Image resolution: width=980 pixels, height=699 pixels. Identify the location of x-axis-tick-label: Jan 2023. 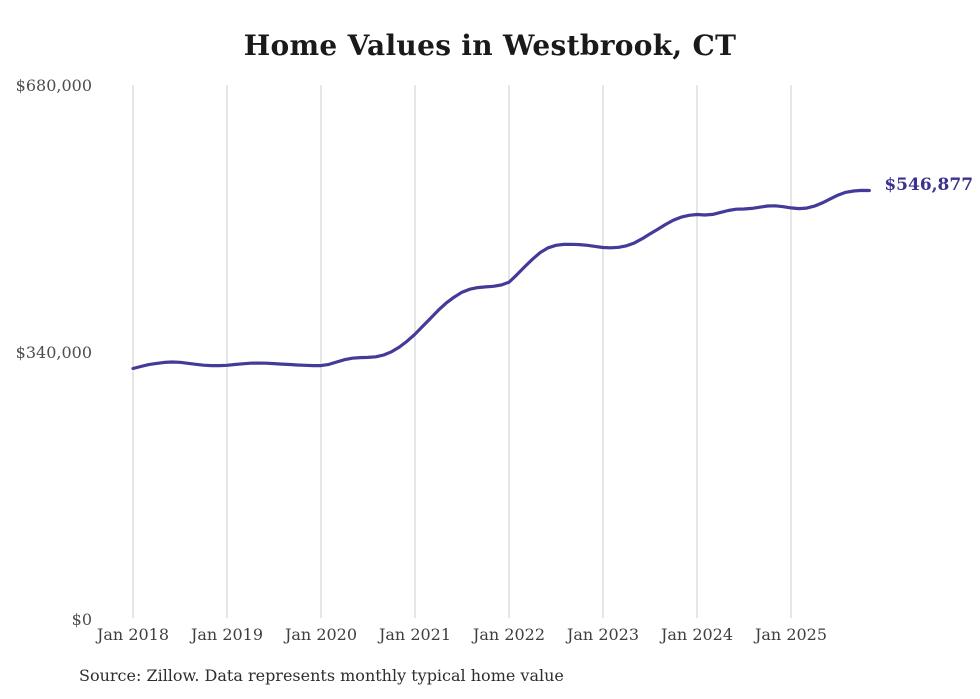
(603, 634).